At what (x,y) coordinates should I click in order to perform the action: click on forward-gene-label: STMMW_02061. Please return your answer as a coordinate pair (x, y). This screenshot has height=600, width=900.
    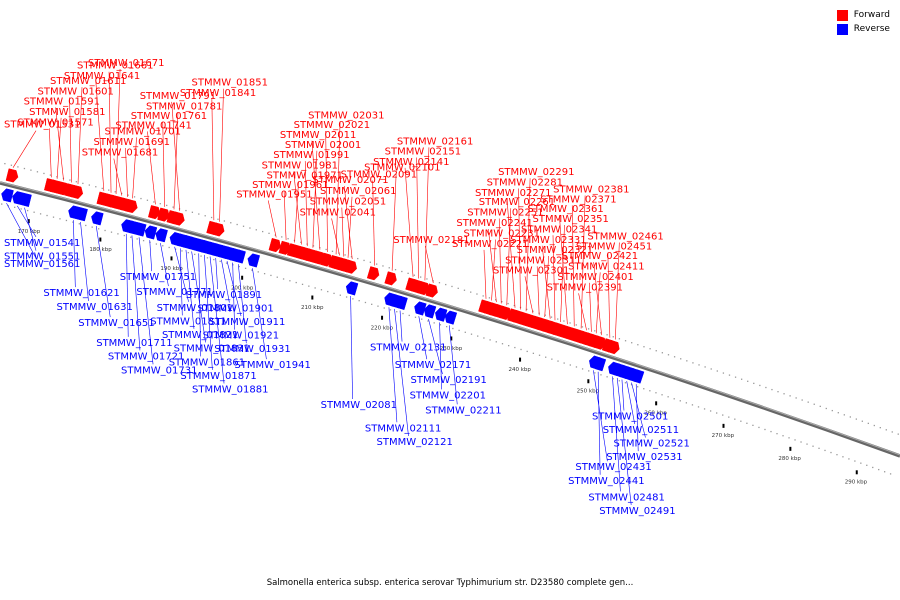
    Looking at the image, I should click on (358, 191).